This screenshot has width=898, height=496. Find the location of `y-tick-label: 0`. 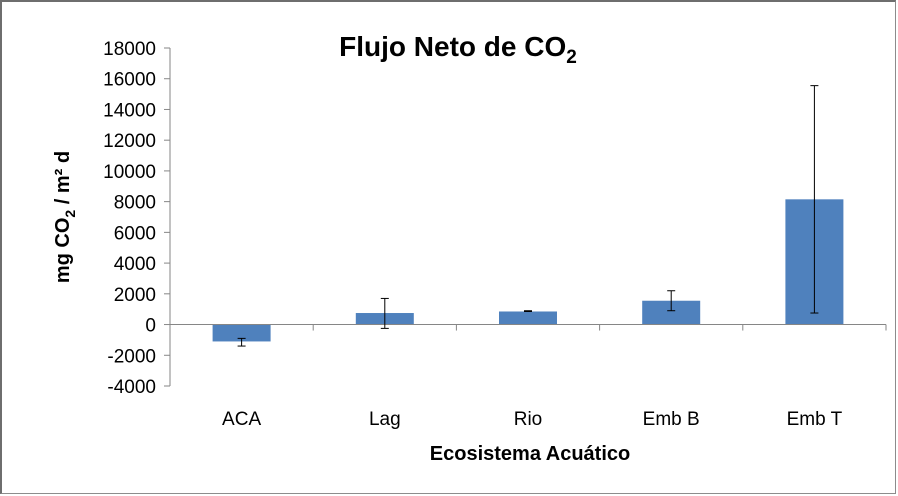

y-tick-label: 0 is located at coordinates (150, 326).